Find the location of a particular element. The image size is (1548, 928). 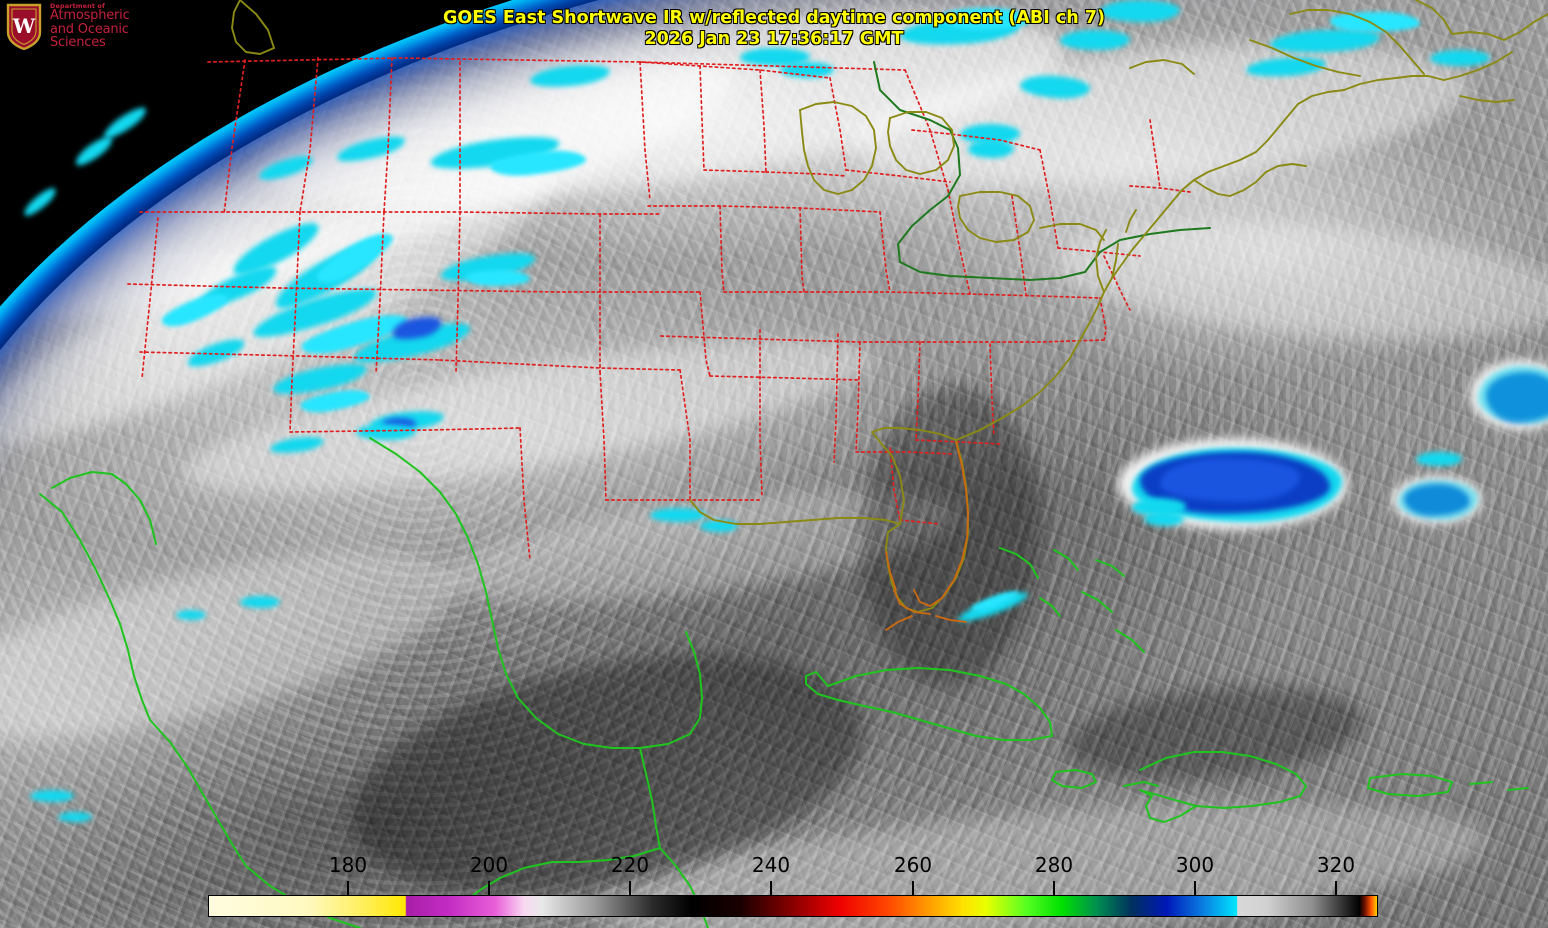

colorbar-tick-label: 300 is located at coordinates (1195, 865).